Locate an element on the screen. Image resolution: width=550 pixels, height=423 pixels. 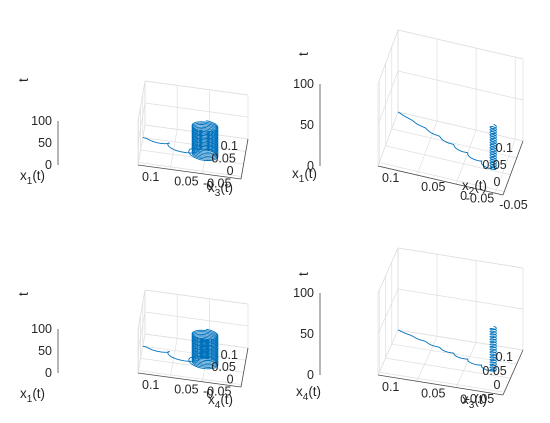
axis-label-a: x4(t) is located at coordinates (308, 393).